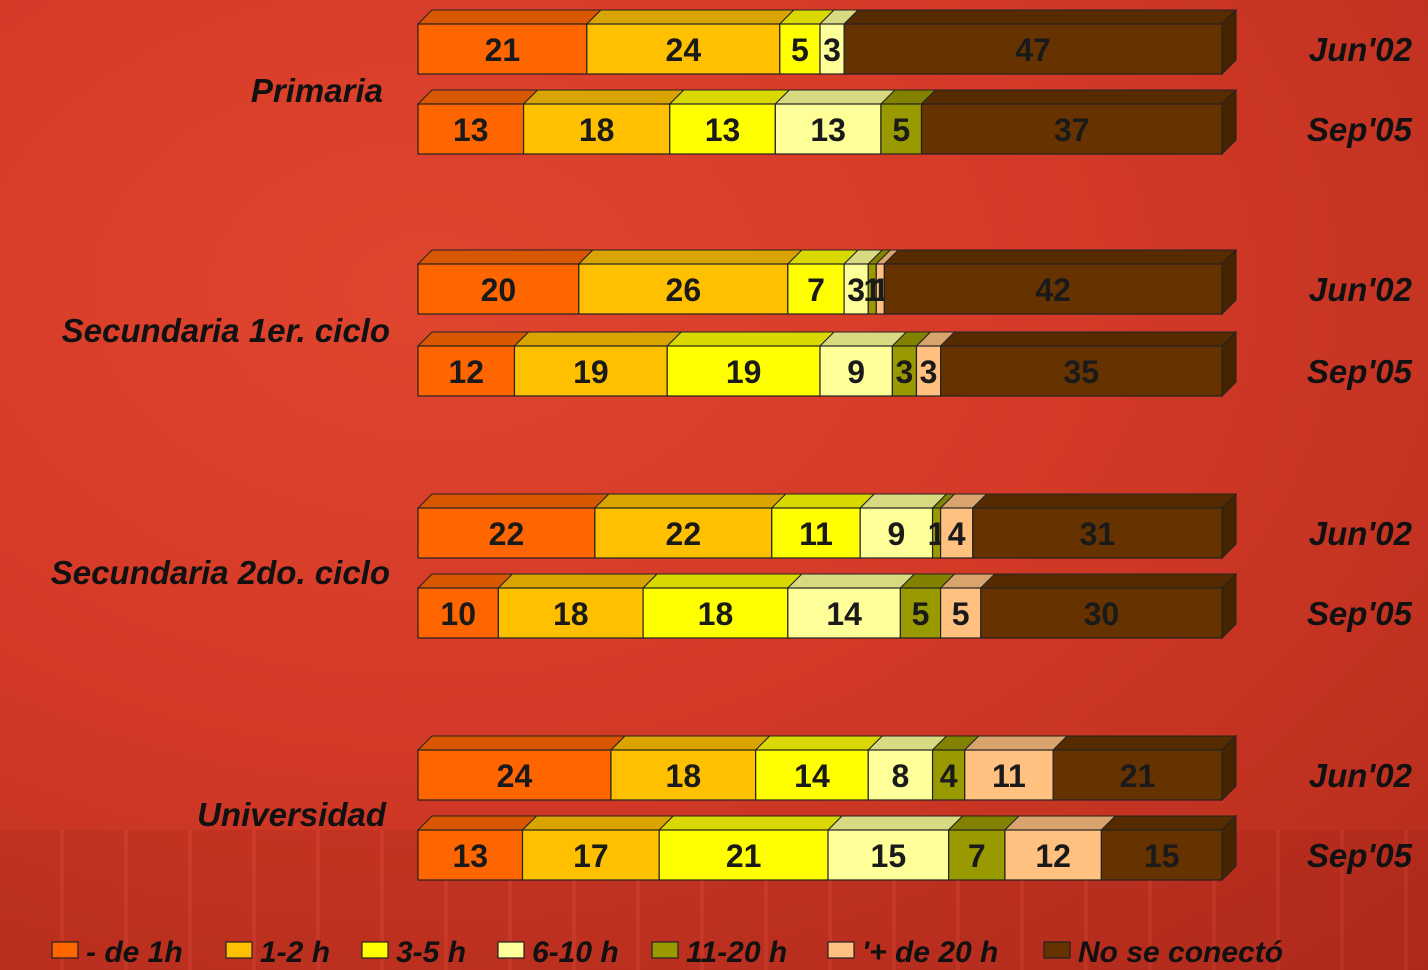  Describe the element at coordinates (930, 952) in the screenshot. I see `legend-label: '+ de 20 h` at that location.